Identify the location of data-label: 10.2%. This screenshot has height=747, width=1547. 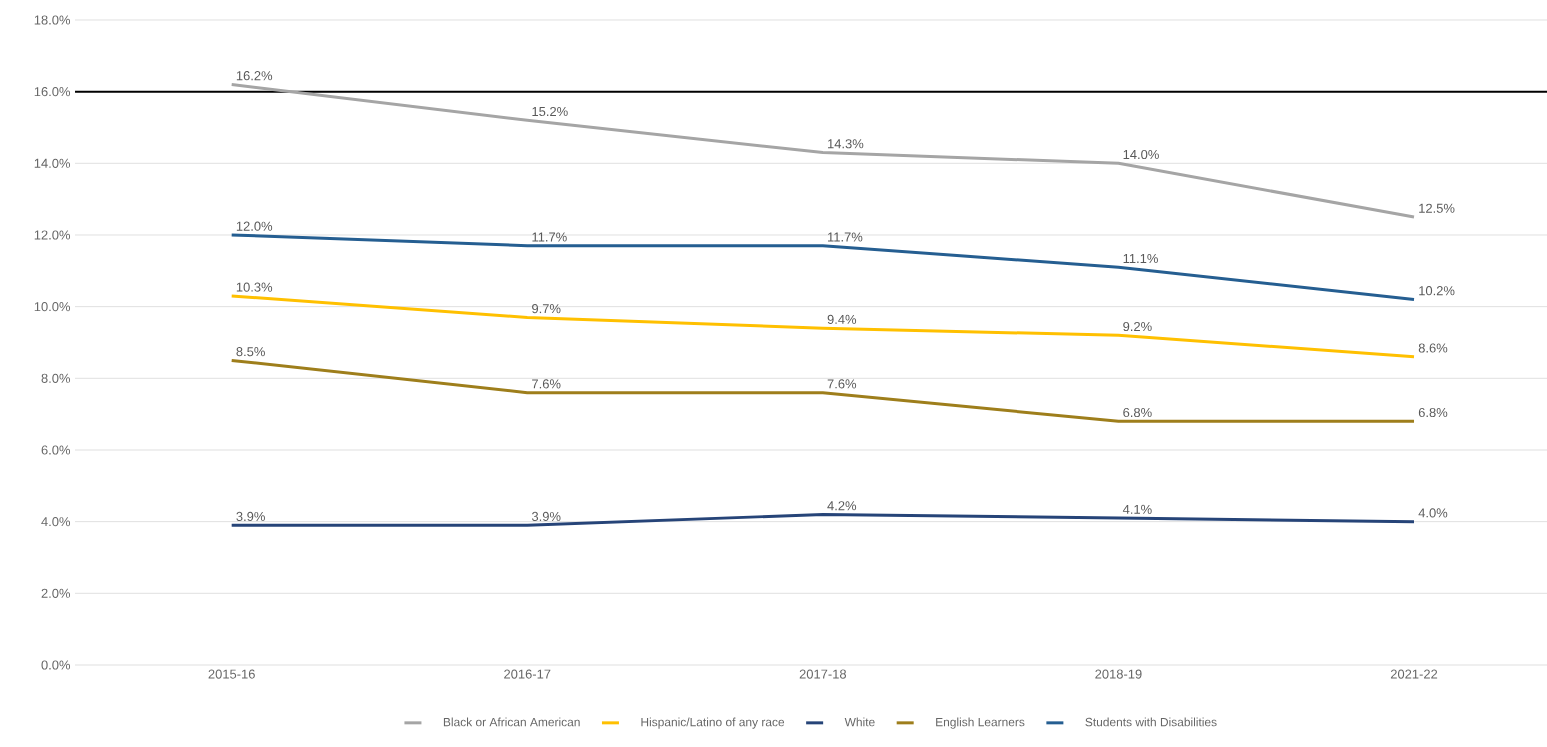
(1437, 291).